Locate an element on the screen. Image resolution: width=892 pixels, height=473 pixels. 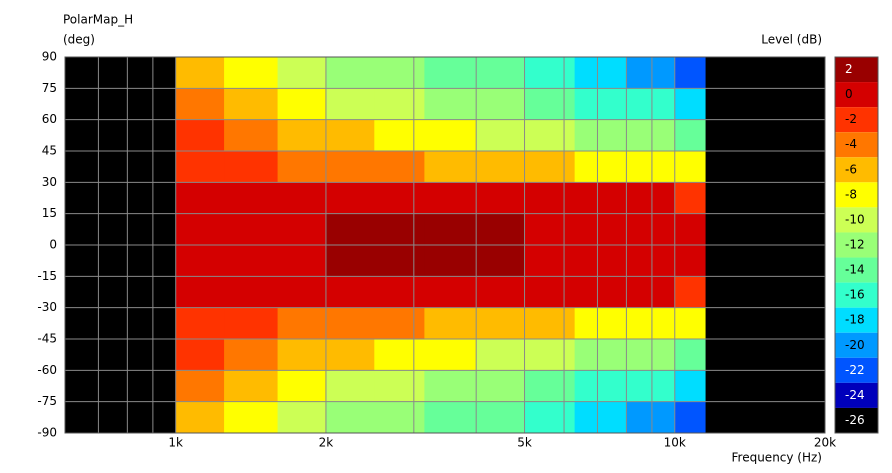
x-axis-label: Frequency (Hz) is located at coordinates (777, 458).